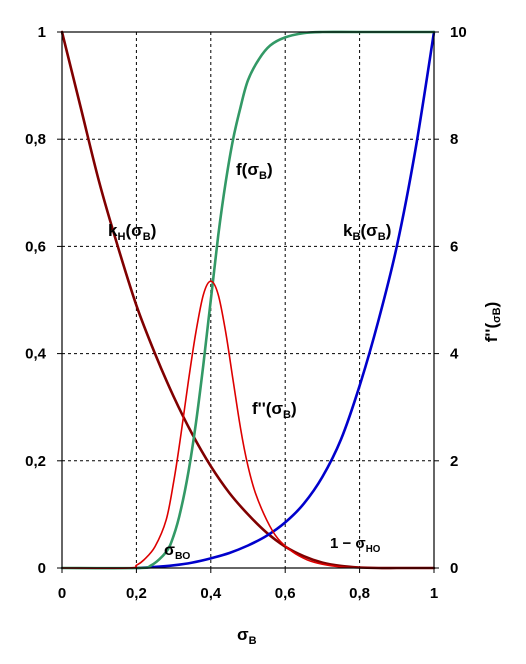 The image size is (526, 664). Describe the element at coordinates (367, 232) in the screenshot. I see `kv-curve-label: kВ(σВ)` at that location.